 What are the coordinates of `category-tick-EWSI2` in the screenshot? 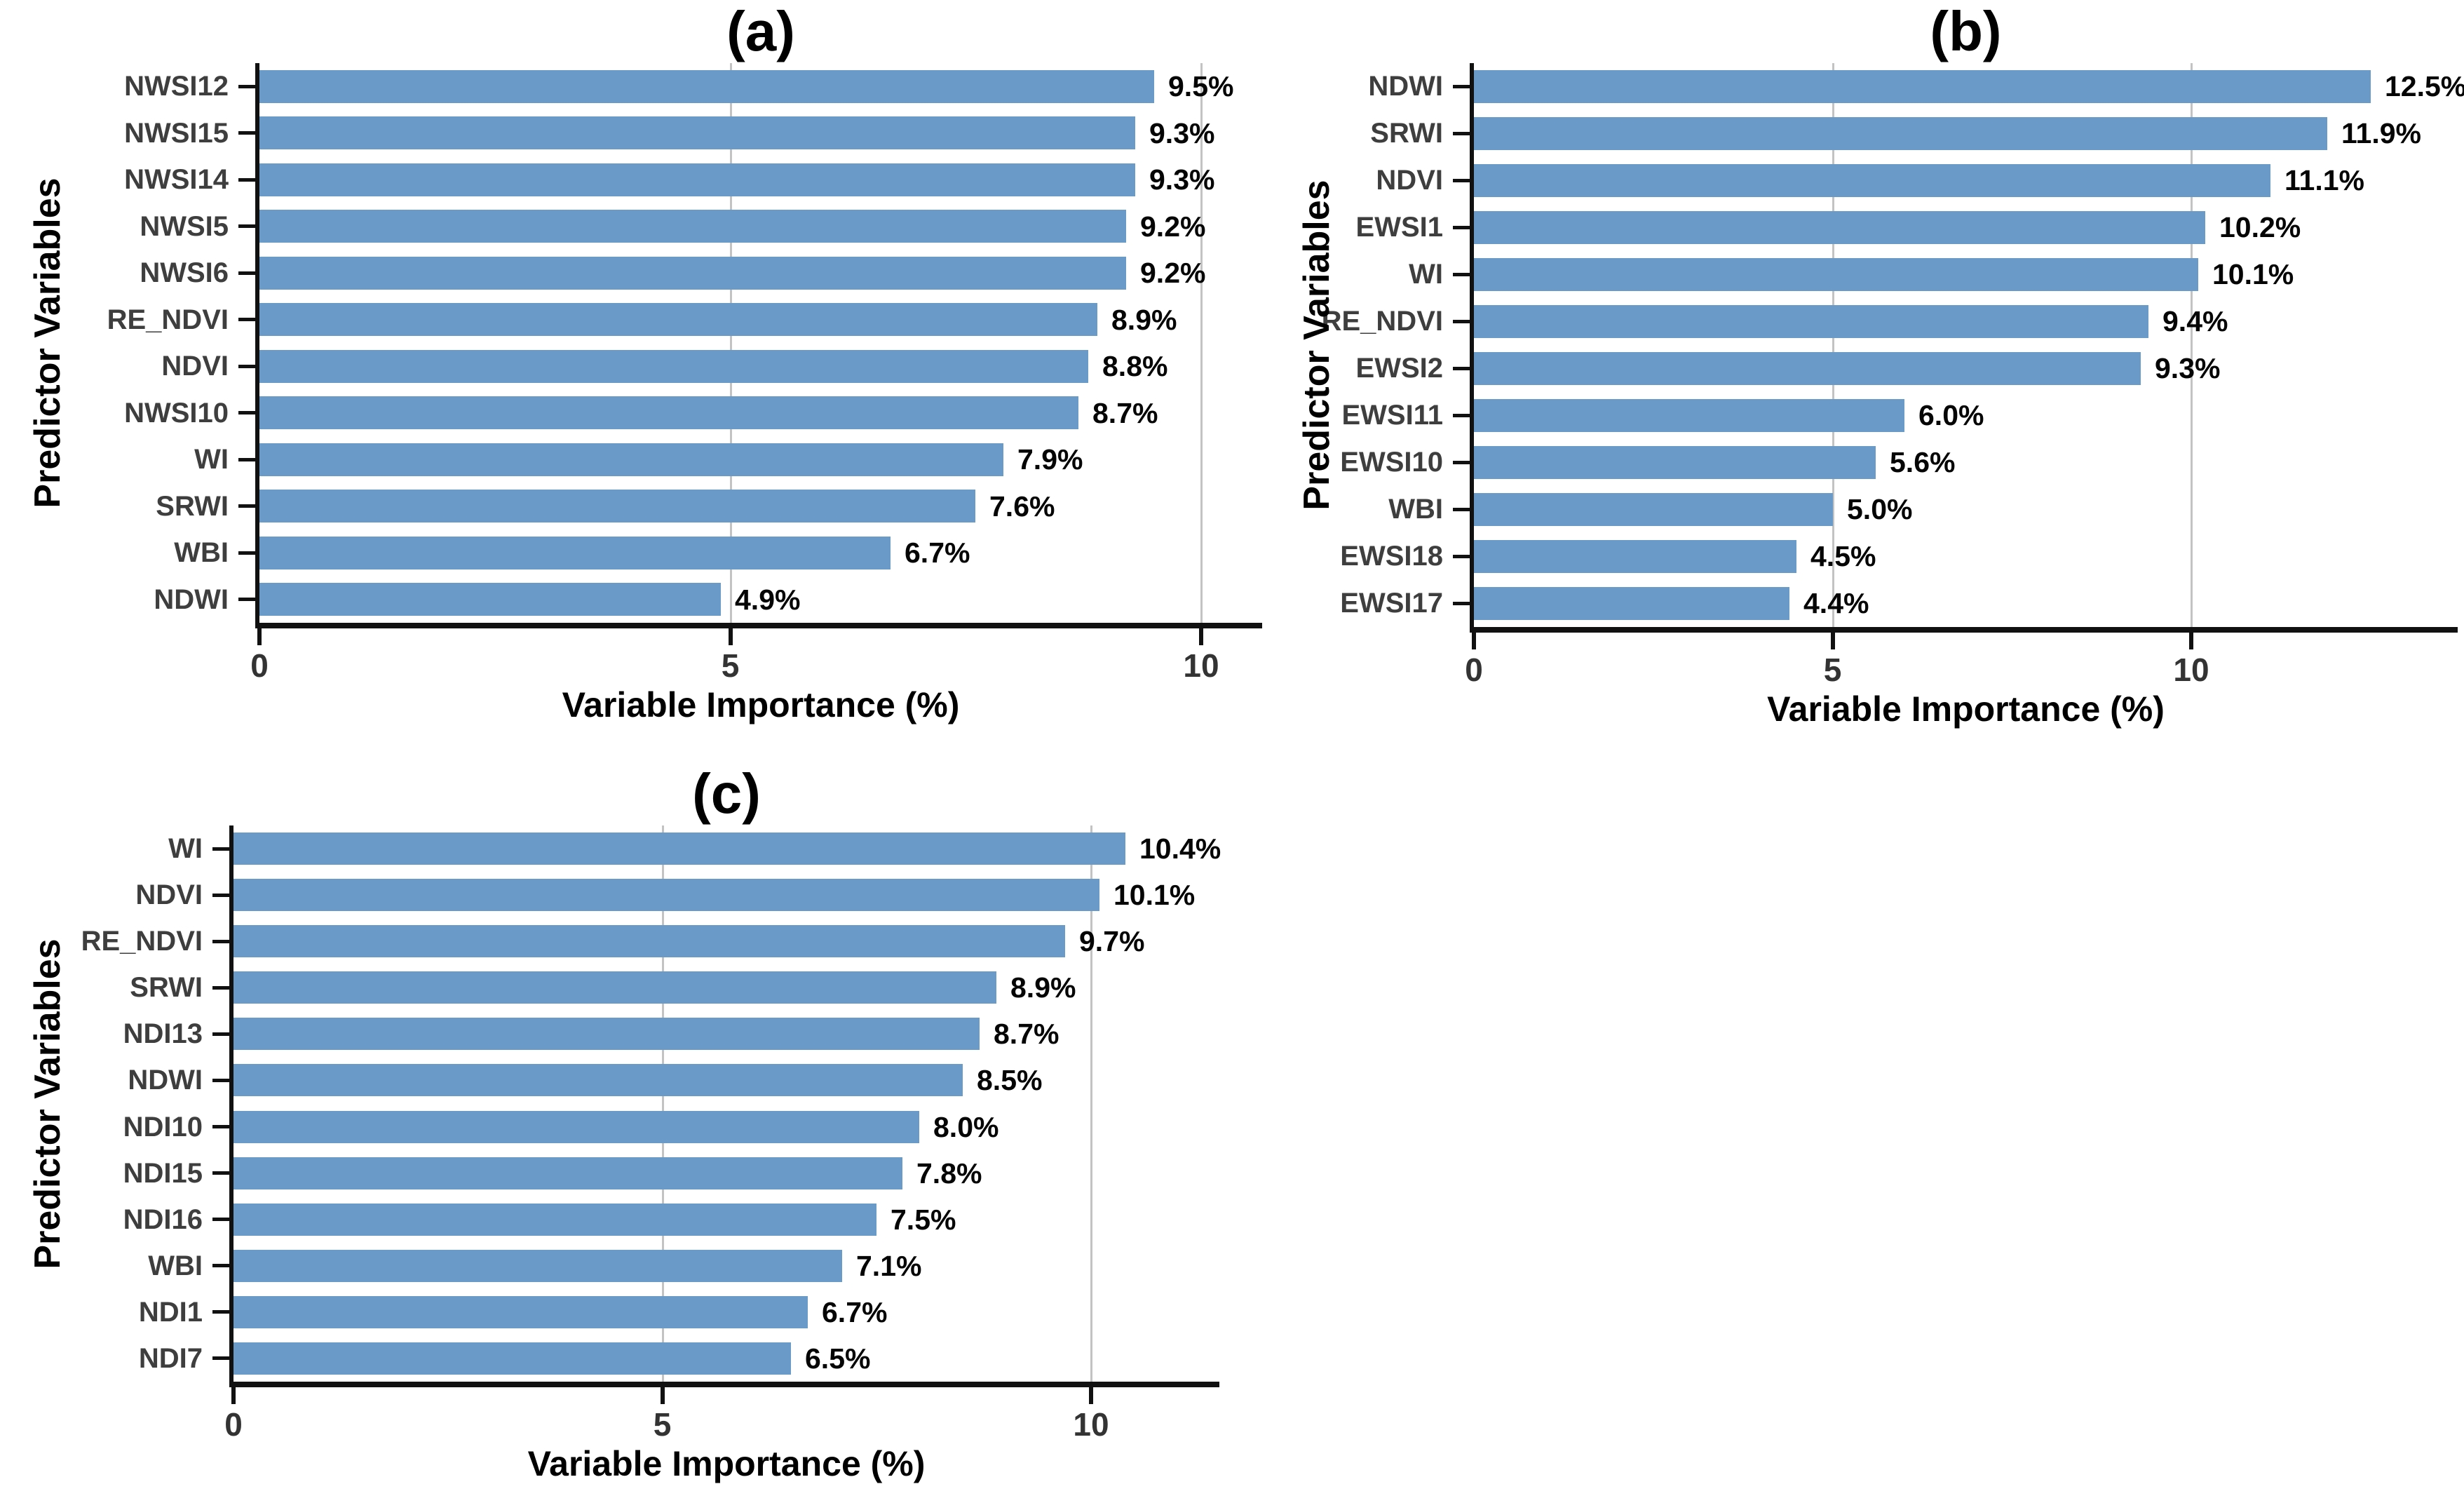 It's located at (1463, 368).